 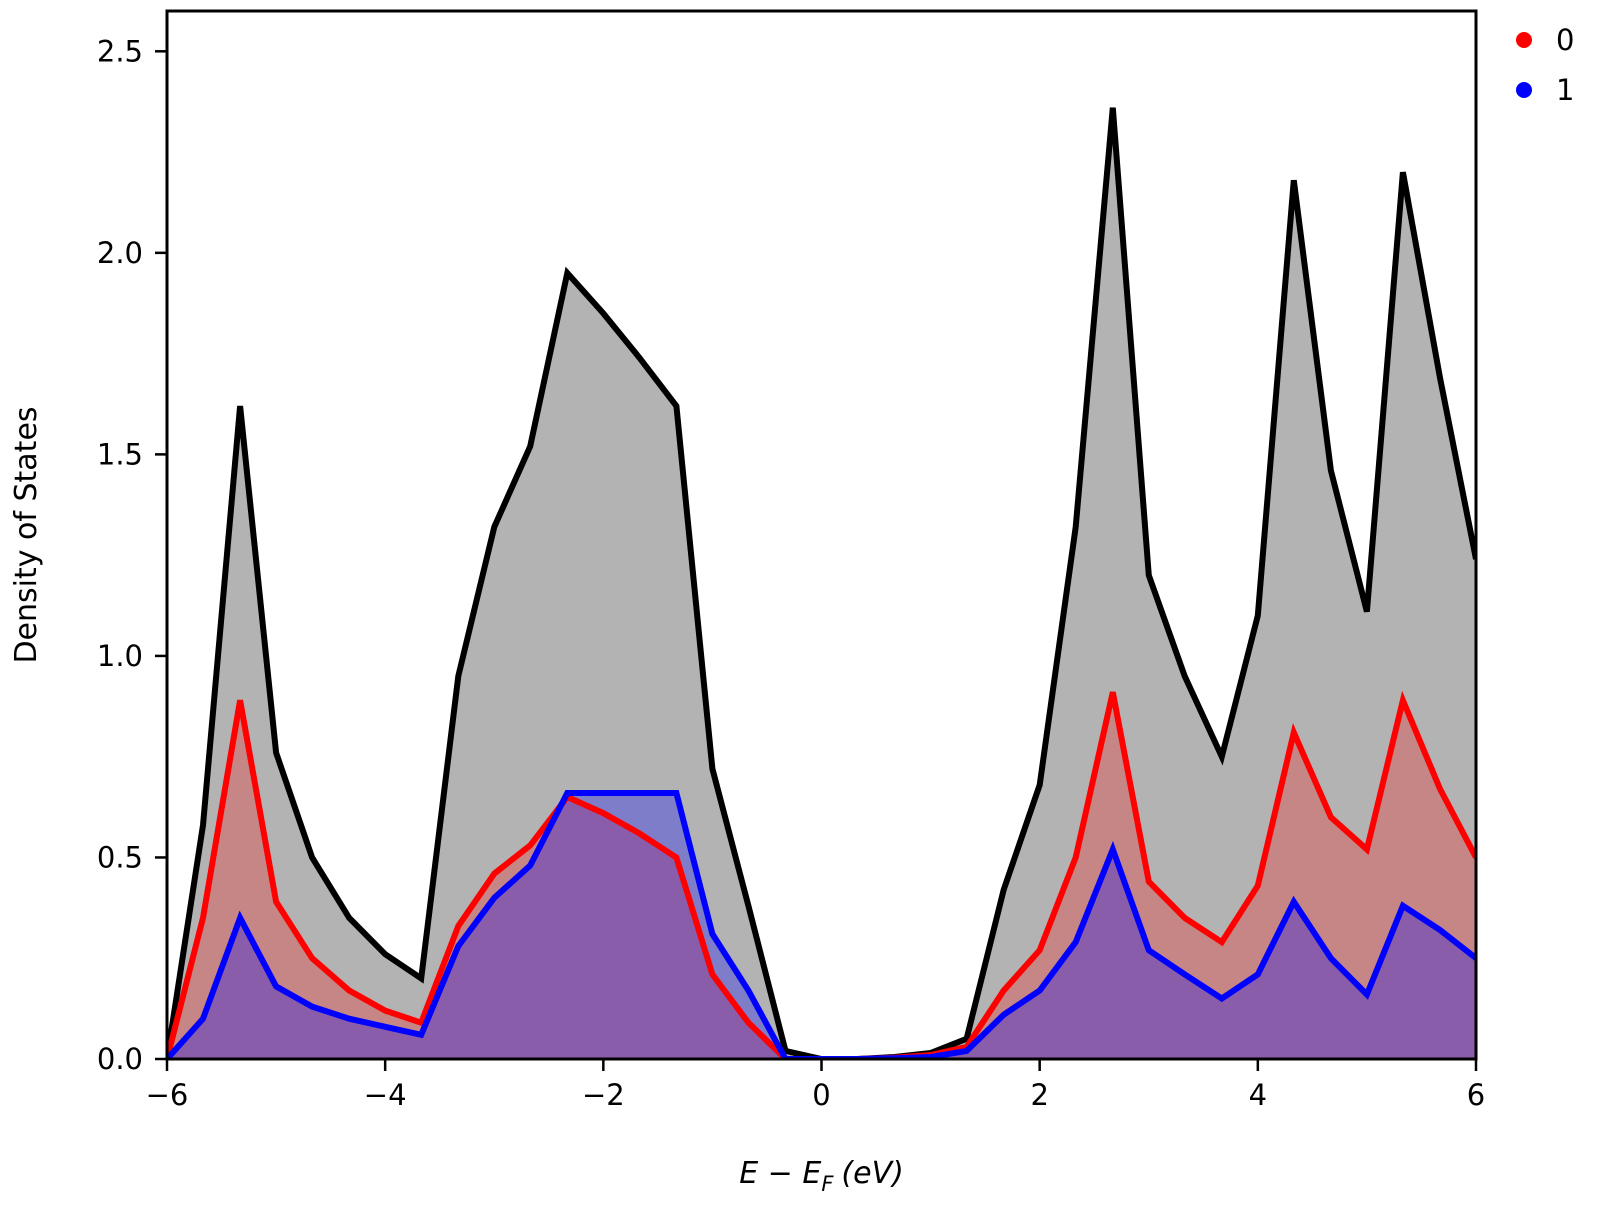 I want to click on y-axis-label: Density of States, so click(x=26, y=534).